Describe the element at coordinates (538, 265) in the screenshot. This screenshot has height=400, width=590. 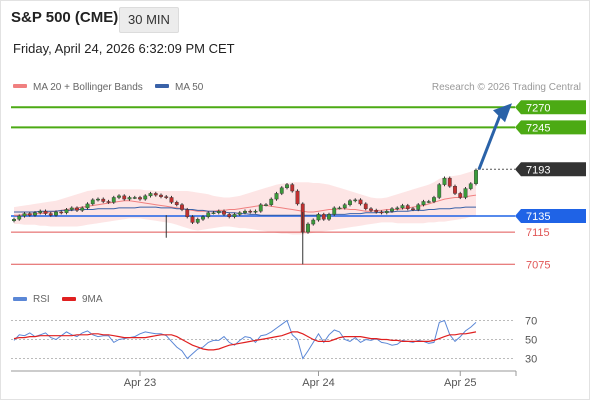
I see `level-label-7075: 7075` at that location.